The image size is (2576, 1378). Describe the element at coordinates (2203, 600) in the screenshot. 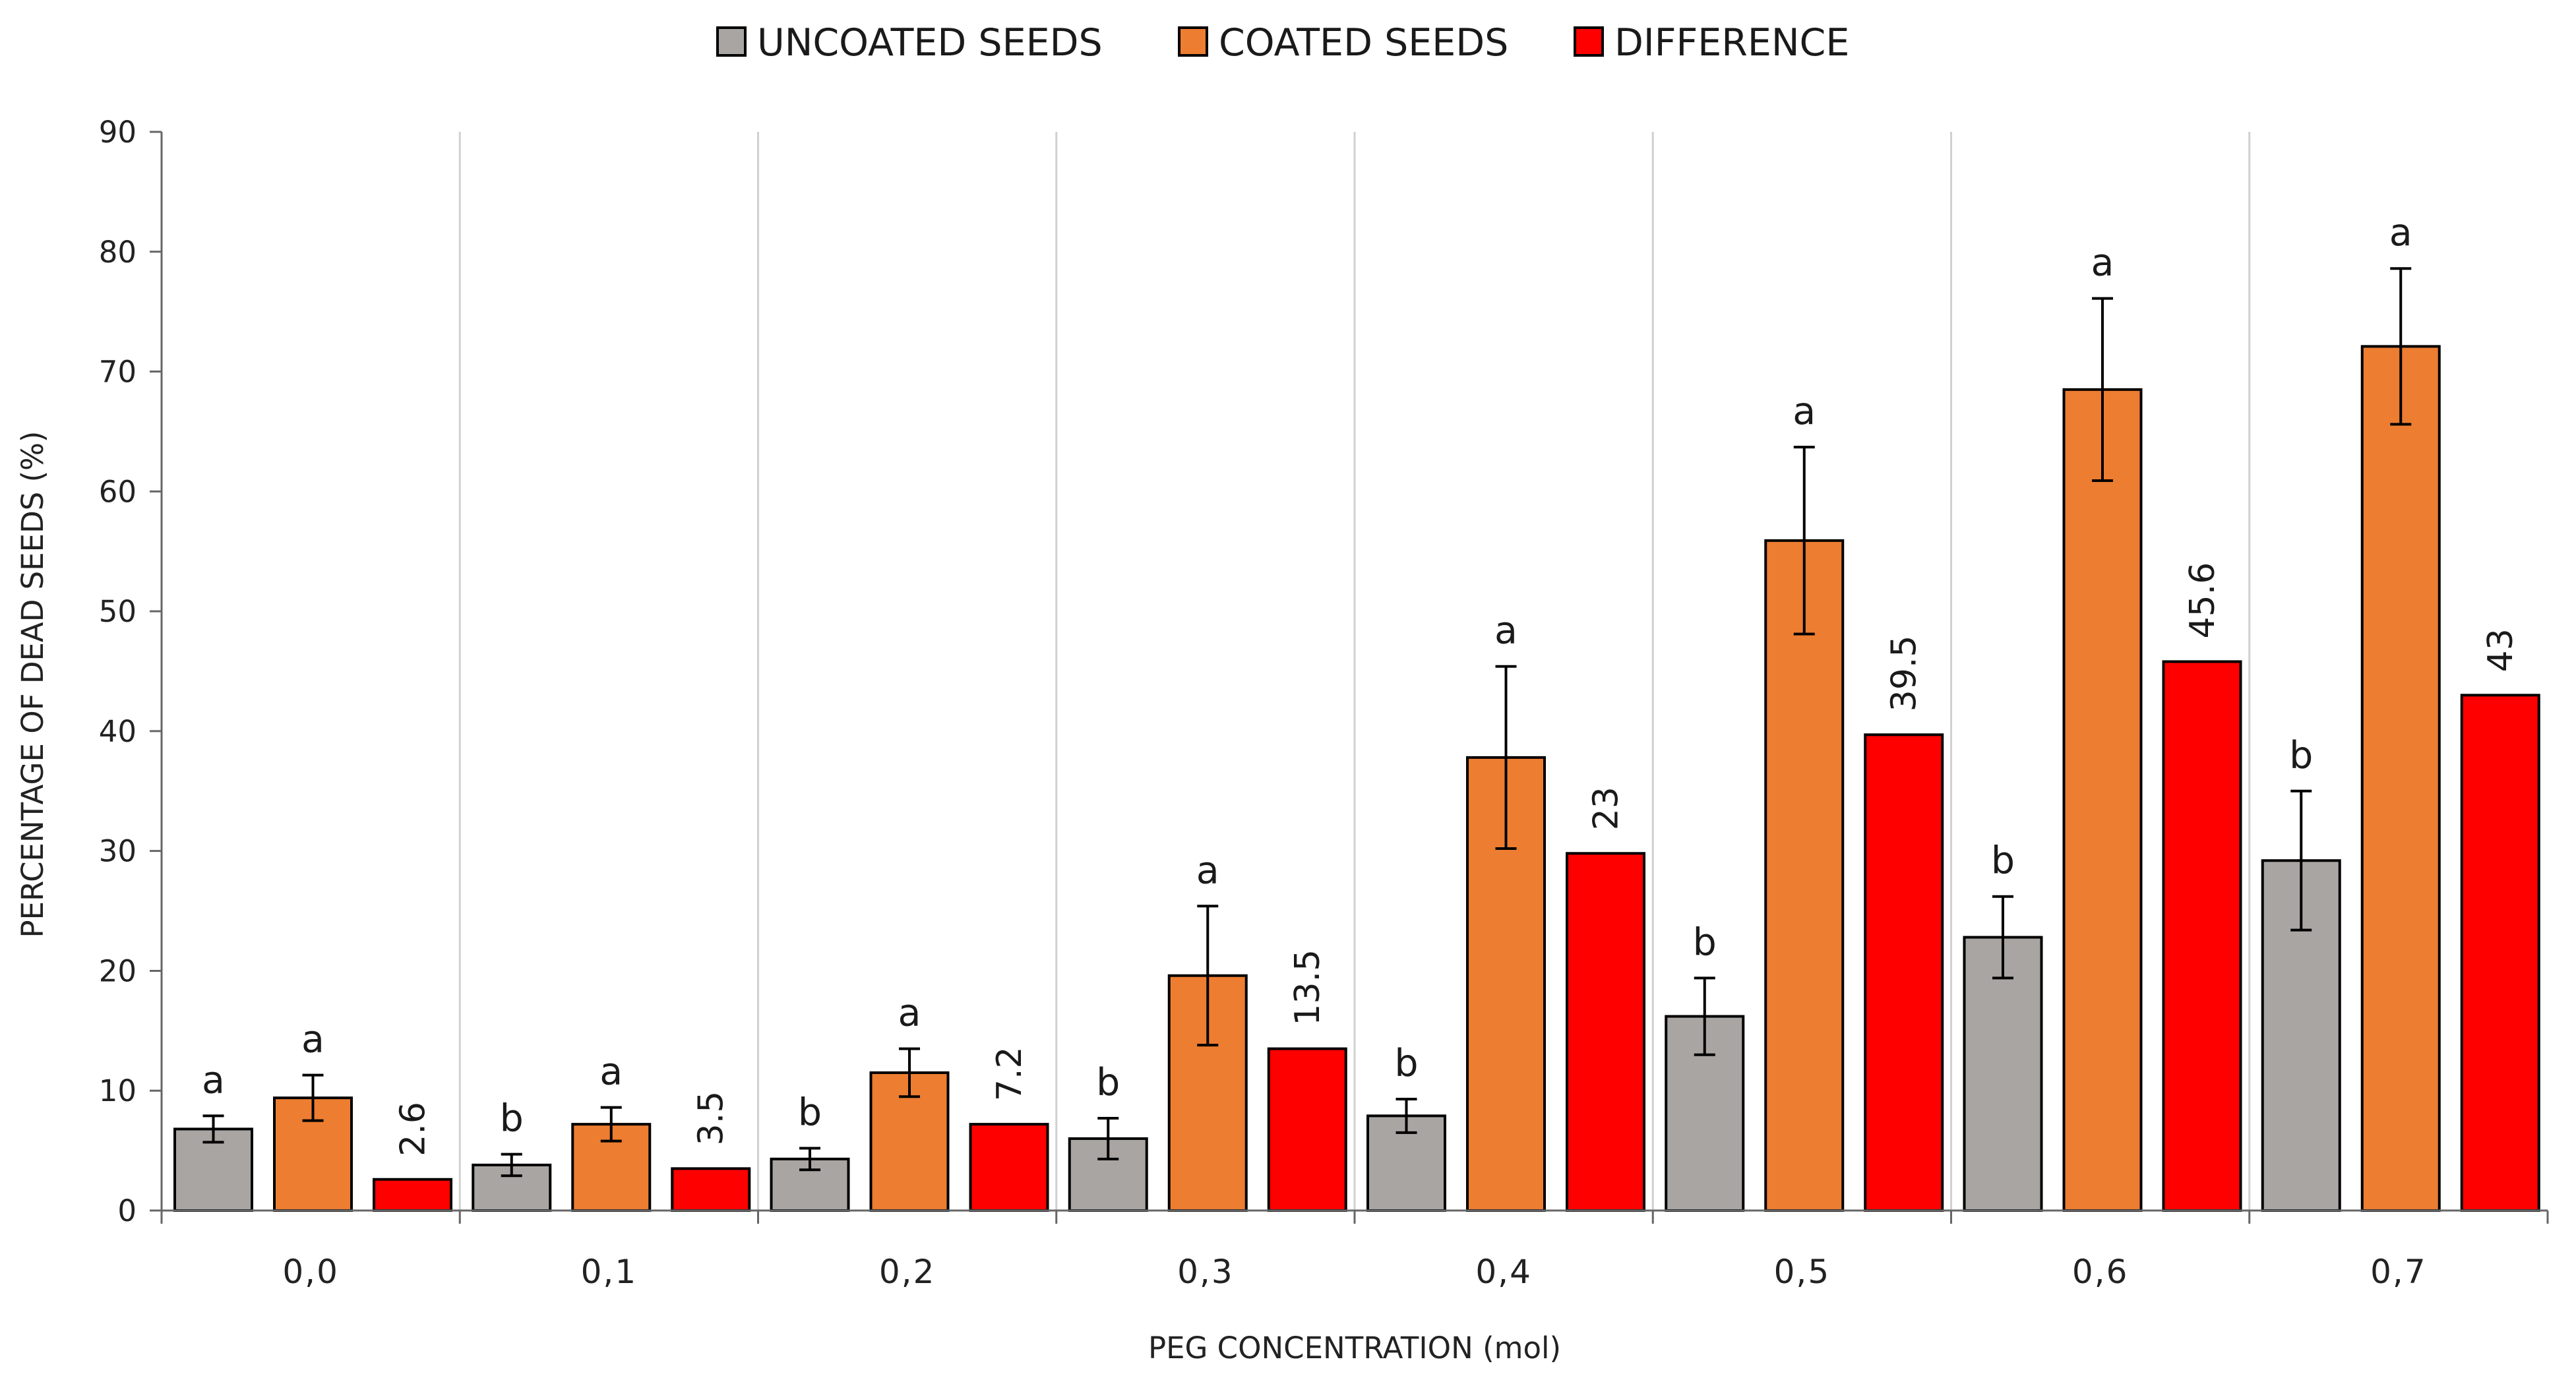

I see `difference-value-label: 45.6` at that location.